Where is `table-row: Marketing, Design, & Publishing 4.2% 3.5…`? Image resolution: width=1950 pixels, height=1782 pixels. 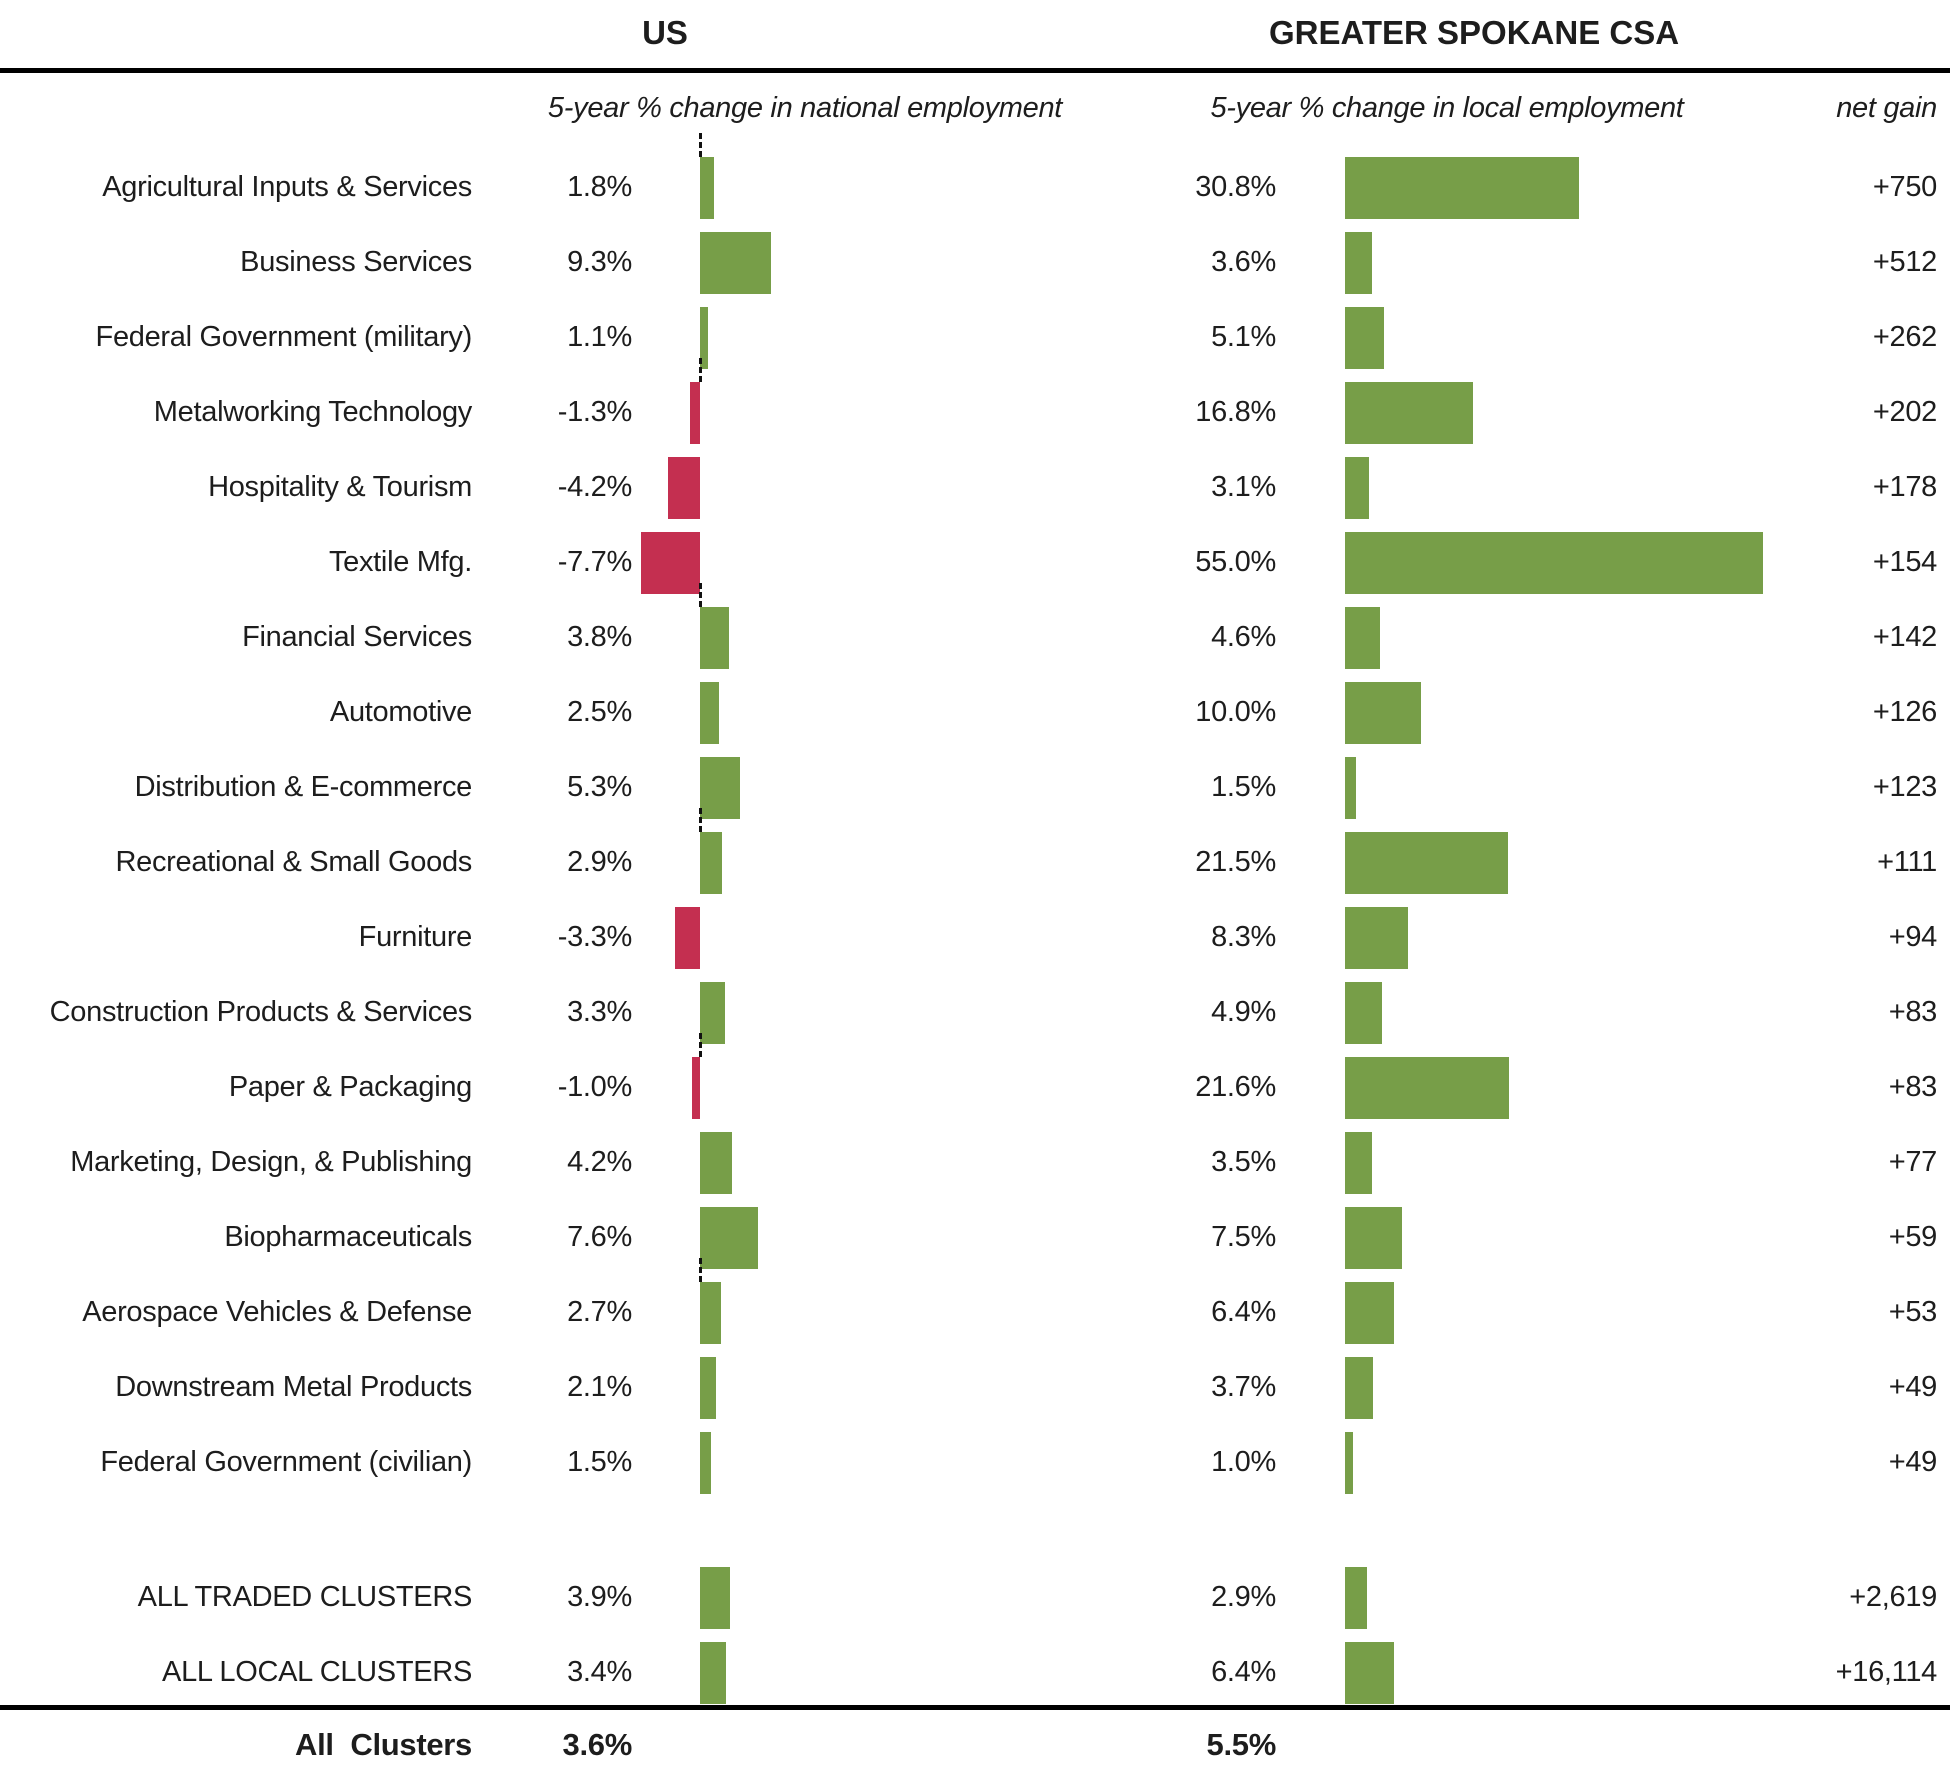 table-row: Marketing, Design, & Publishing 4.2% 3.5… is located at coordinates (975, 1162).